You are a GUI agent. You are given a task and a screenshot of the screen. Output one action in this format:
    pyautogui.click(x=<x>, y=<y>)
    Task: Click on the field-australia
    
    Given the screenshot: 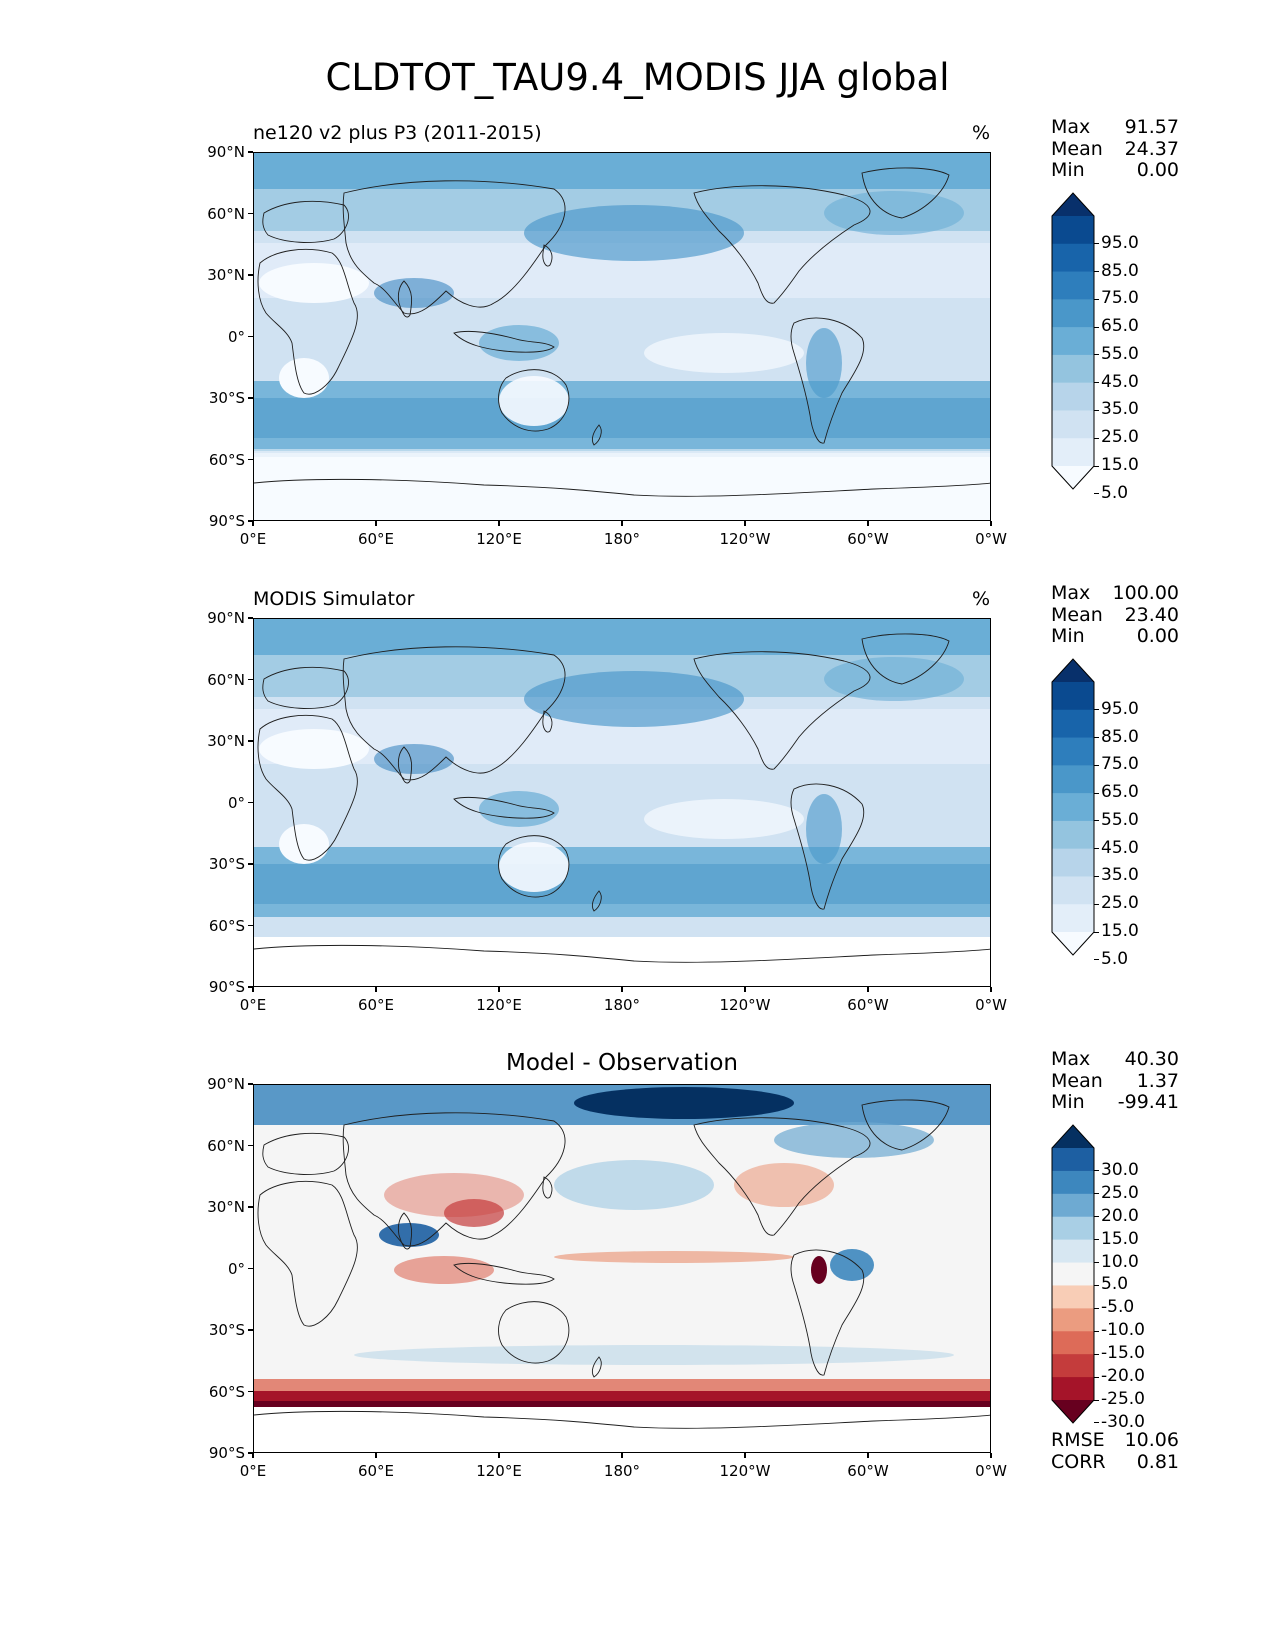 What is the action you would take?
    pyautogui.click(x=534, y=867)
    